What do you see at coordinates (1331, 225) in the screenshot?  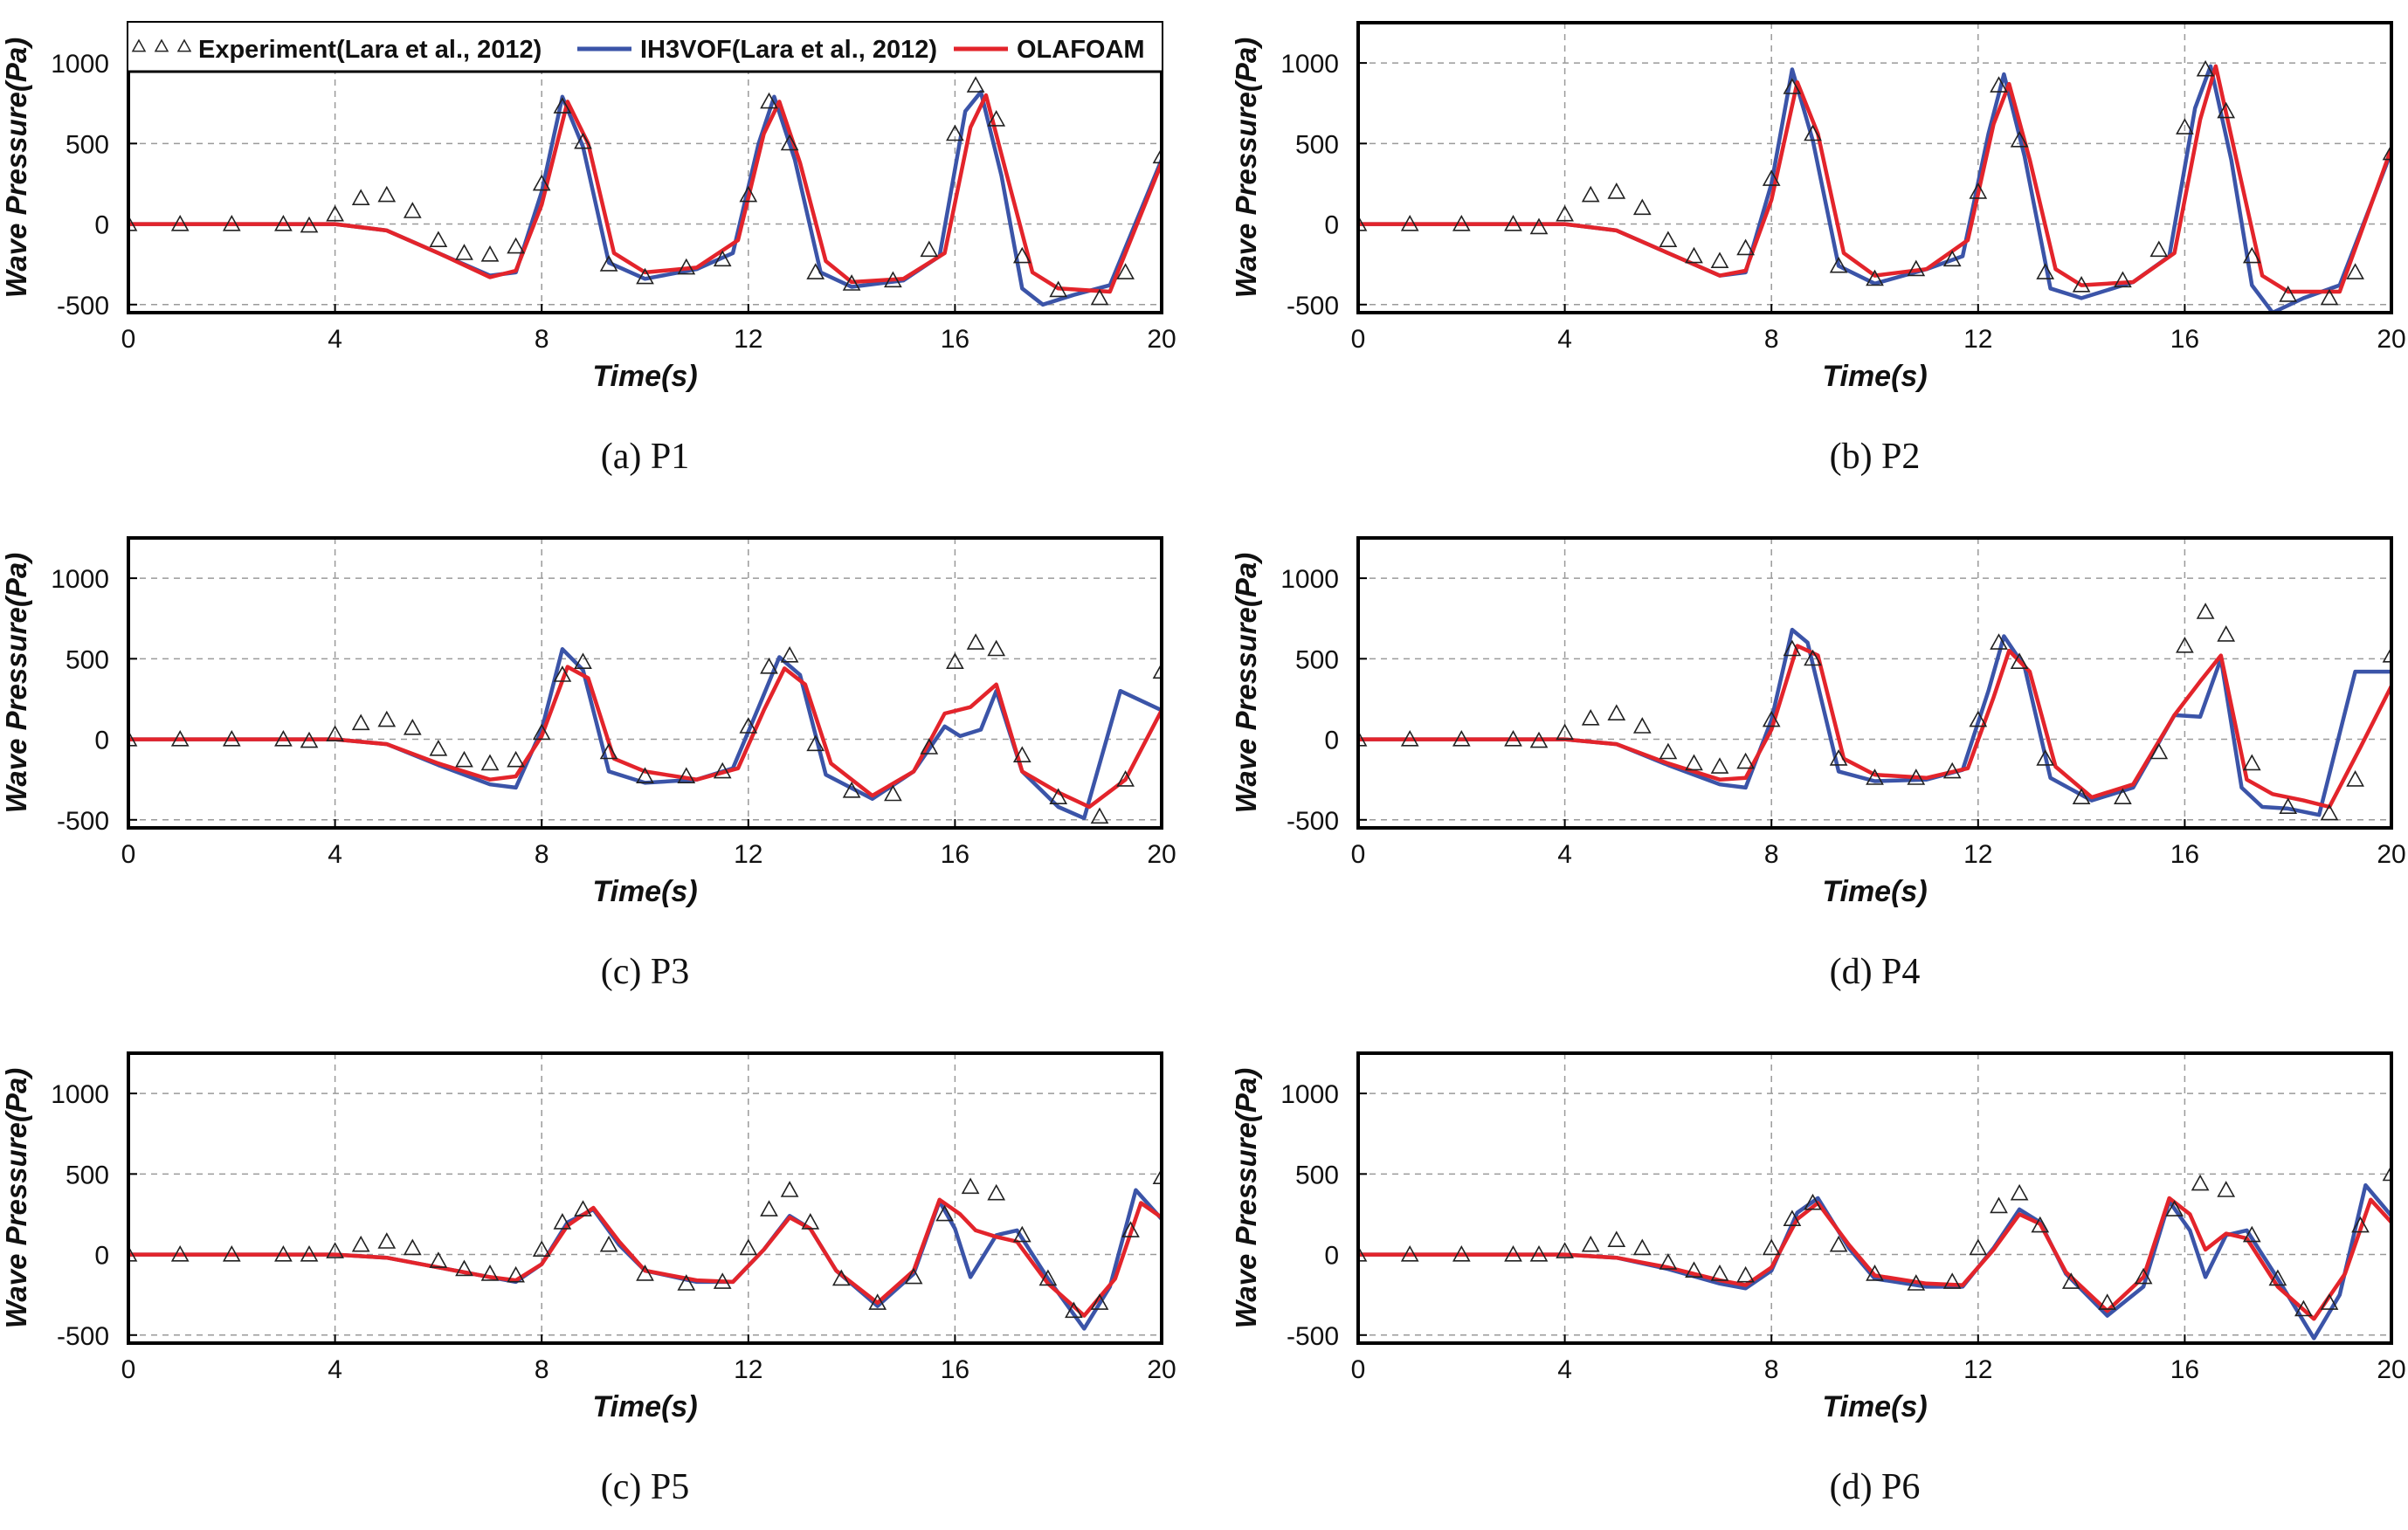 I see `y-tick-label: 0` at bounding box center [1331, 225].